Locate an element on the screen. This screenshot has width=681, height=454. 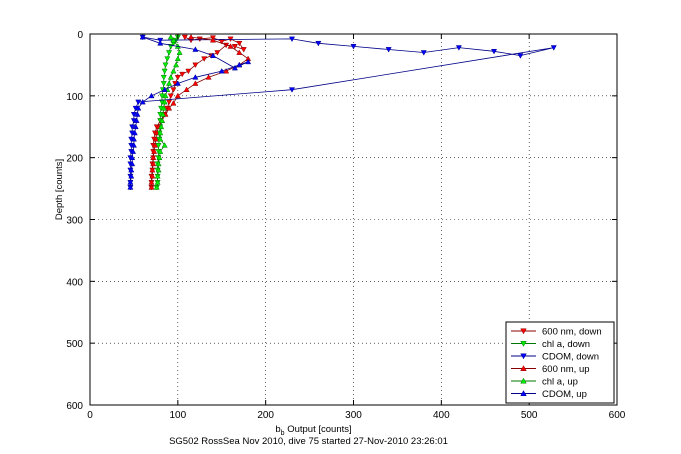
y-tick-label: 0 is located at coordinates (80, 35).